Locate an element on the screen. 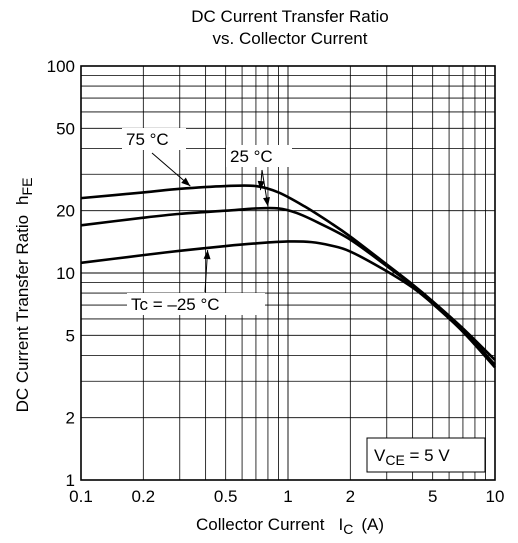 Image resolution: width=518 pixels, height=543 pixels. x-axis-label: Collector Current IC (A) is located at coordinates (290, 526).